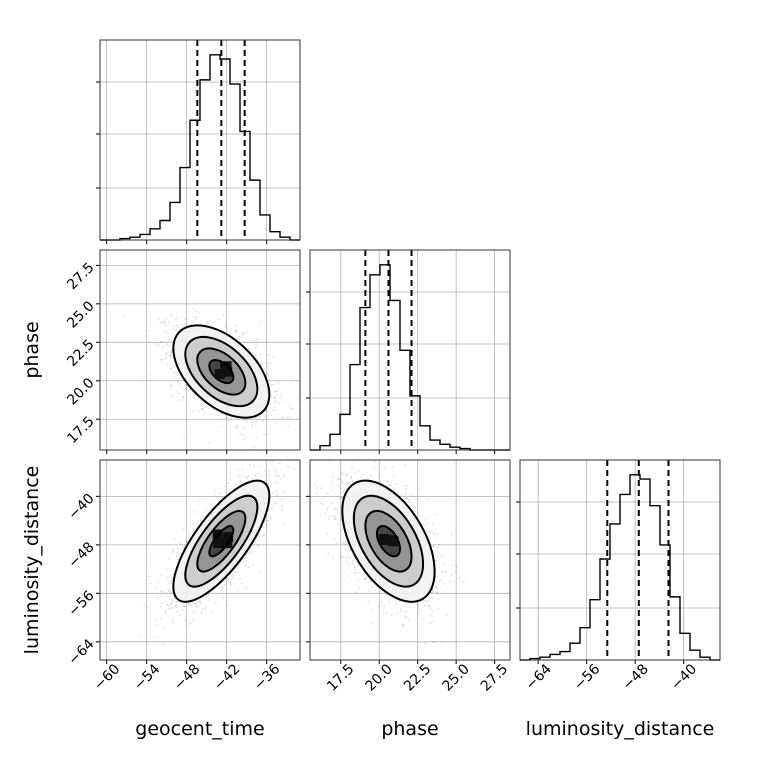  I want to click on density-block, so click(218, 543).